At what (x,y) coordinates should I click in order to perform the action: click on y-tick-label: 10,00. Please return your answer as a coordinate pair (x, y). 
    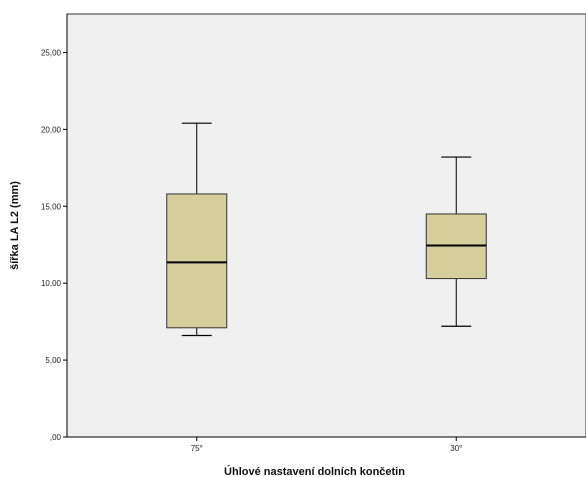
    Looking at the image, I should click on (51, 283).